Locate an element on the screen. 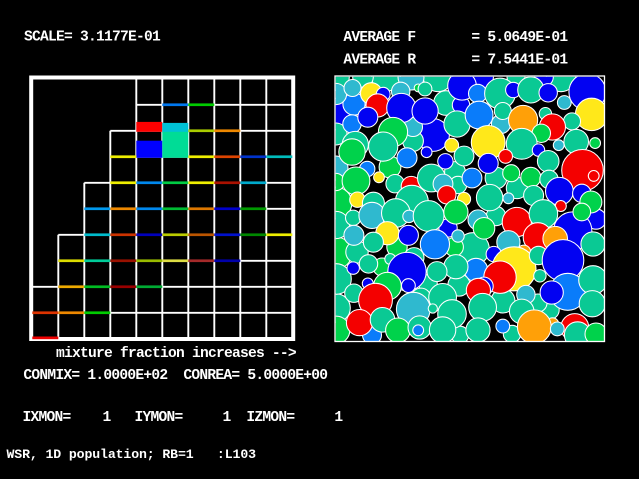 The image size is (639, 479). svg-text:CONMIX= 1.0000E+02 CONREA= 5.: CONMIX= 1.0000E+02 CONREA= 5.0000E+00 is located at coordinates (175, 376).